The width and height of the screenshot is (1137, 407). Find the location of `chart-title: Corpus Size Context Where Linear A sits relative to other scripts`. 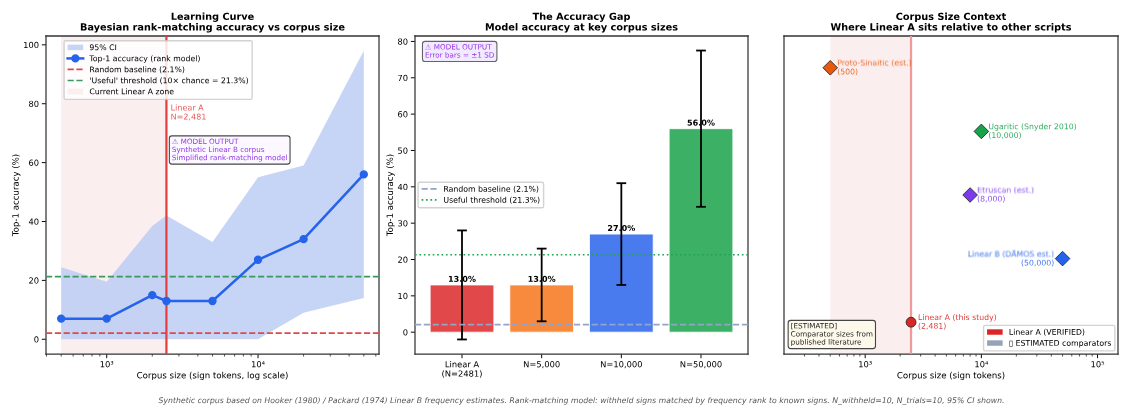

chart-title: Corpus Size Context Where Linear A sits relative to other scripts is located at coordinates (951, 22).